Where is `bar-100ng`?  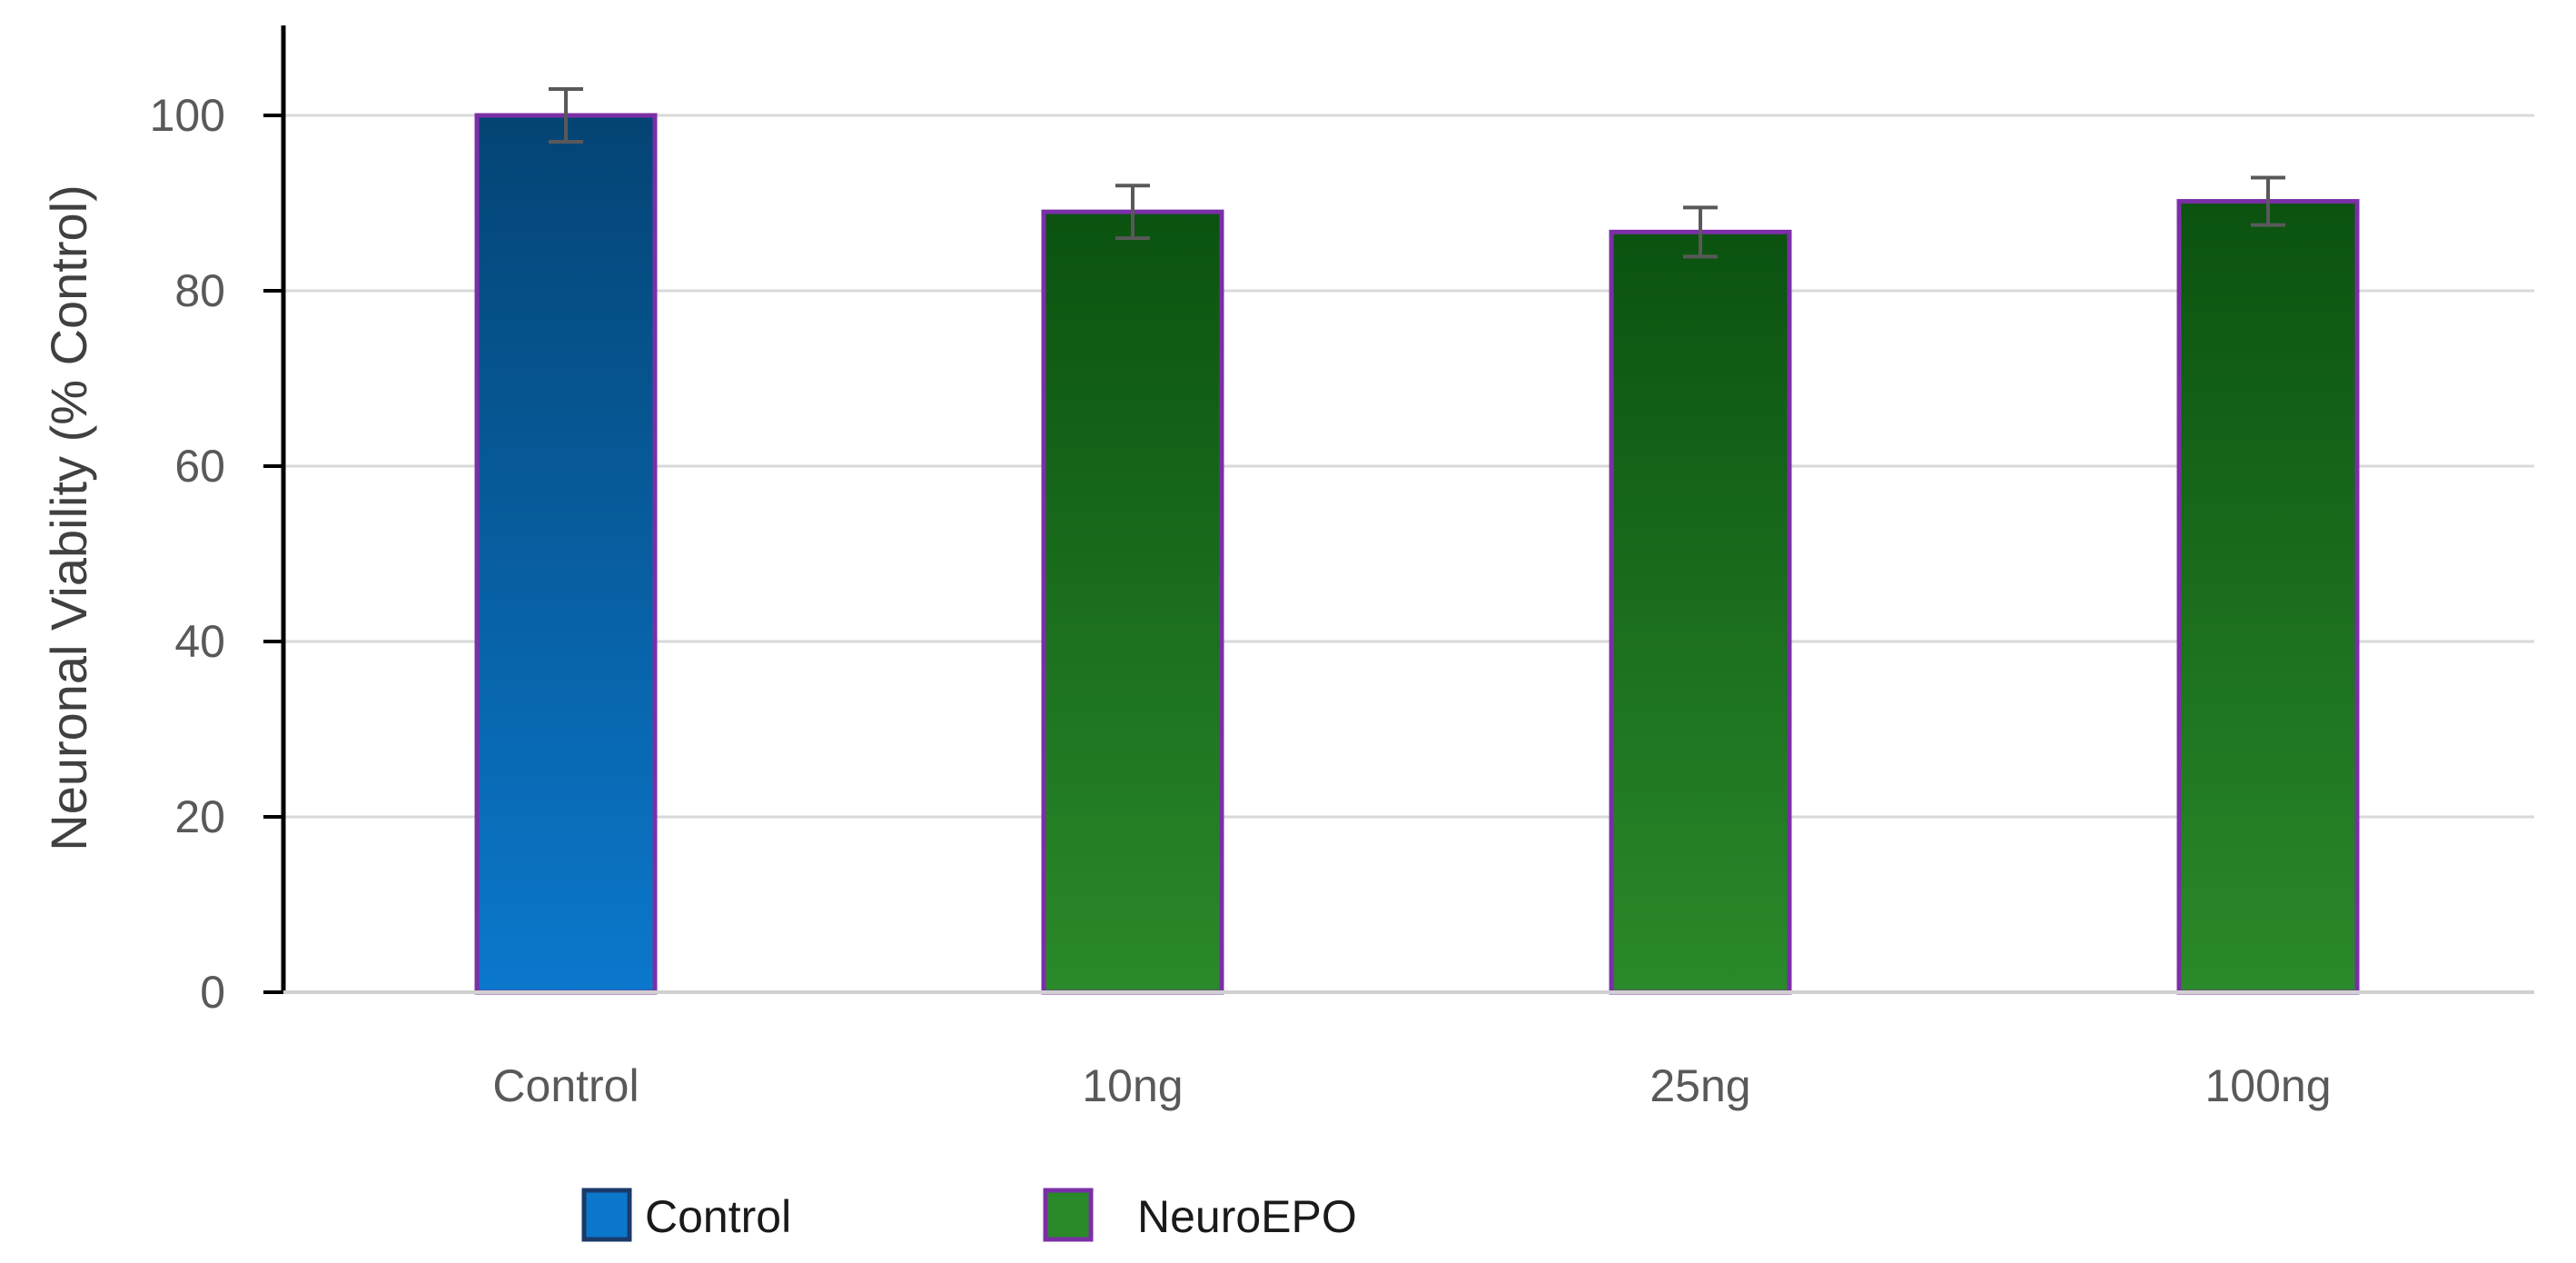 bar-100ng is located at coordinates (2268, 597).